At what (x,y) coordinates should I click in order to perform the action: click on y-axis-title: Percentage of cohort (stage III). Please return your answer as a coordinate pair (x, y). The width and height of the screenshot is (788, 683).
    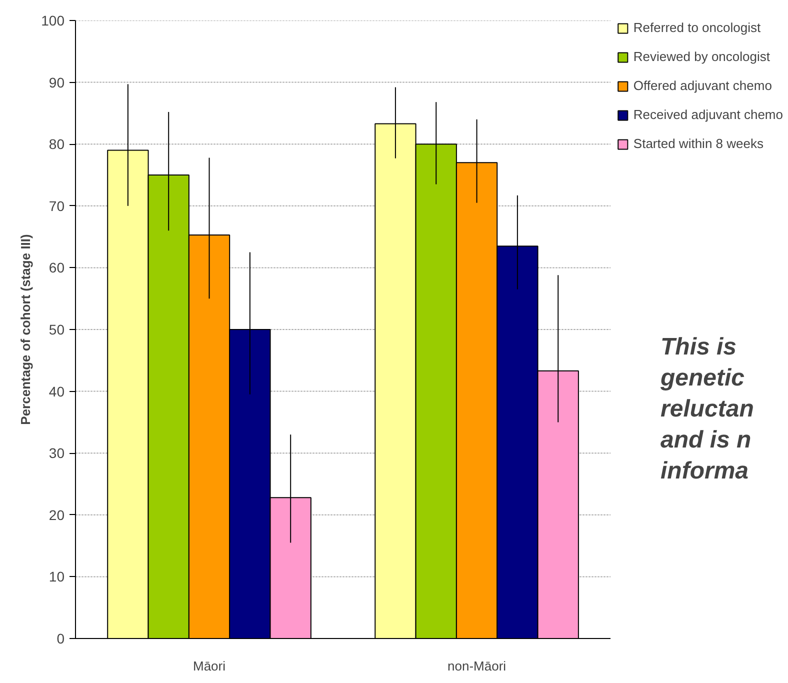
    Looking at the image, I should click on (26, 329).